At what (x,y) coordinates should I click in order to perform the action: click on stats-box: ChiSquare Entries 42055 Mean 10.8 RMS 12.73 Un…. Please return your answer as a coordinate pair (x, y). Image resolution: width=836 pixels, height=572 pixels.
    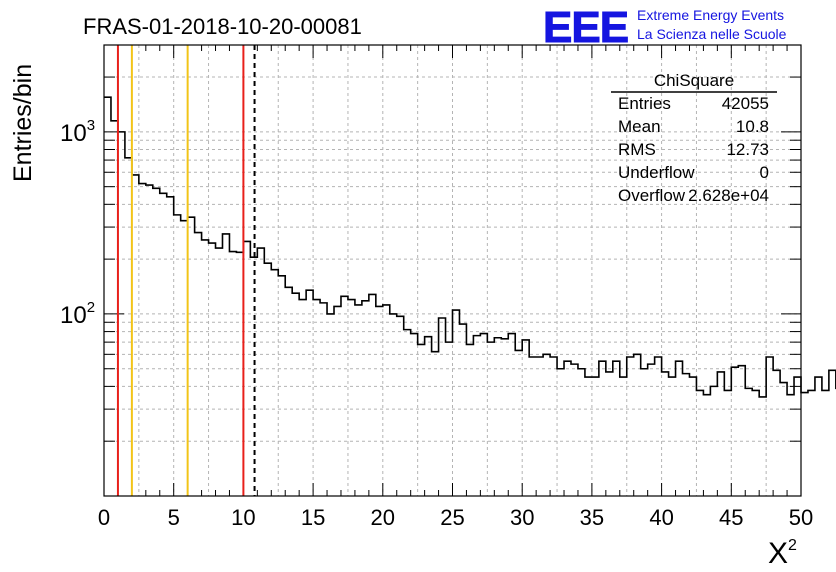
    Looking at the image, I should click on (694, 138).